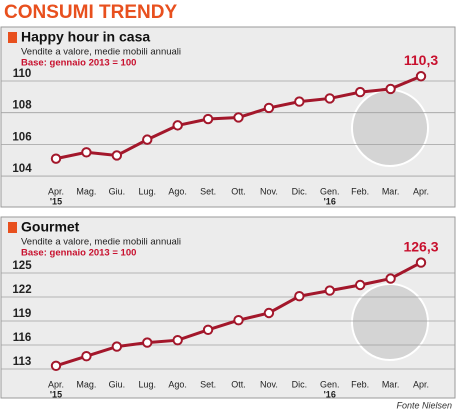 Image resolution: width=456 pixels, height=416 pixels. What do you see at coordinates (21, 137) in the screenshot?
I see `y-tick-label: 106` at bounding box center [21, 137].